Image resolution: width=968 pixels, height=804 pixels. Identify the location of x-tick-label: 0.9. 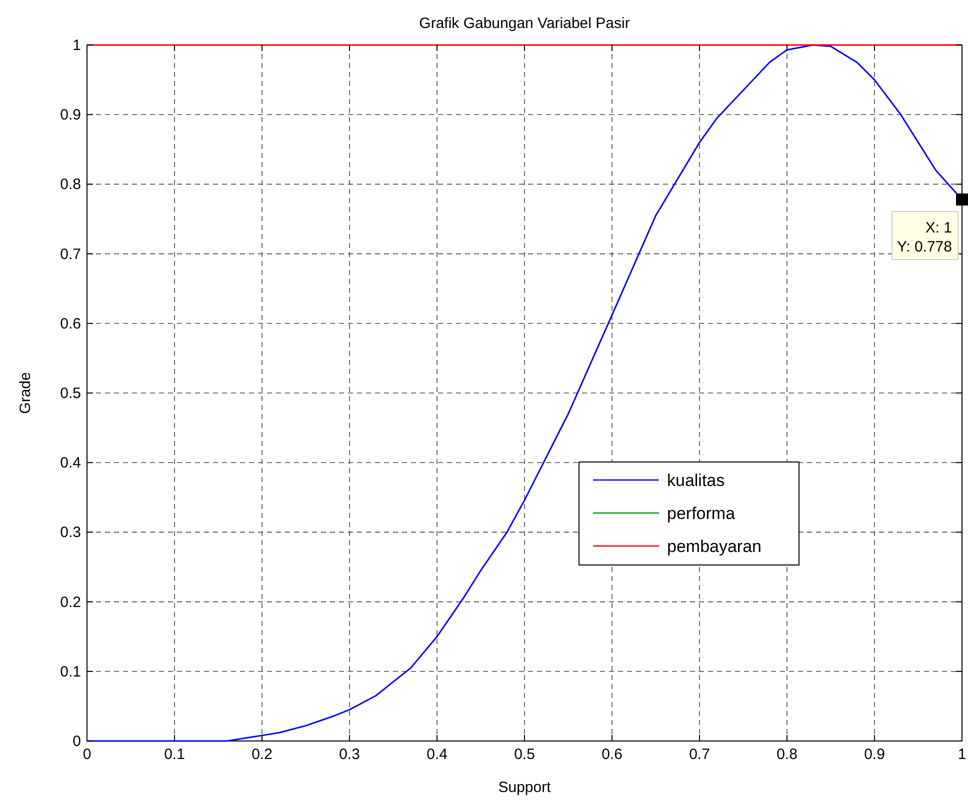
(874, 754).